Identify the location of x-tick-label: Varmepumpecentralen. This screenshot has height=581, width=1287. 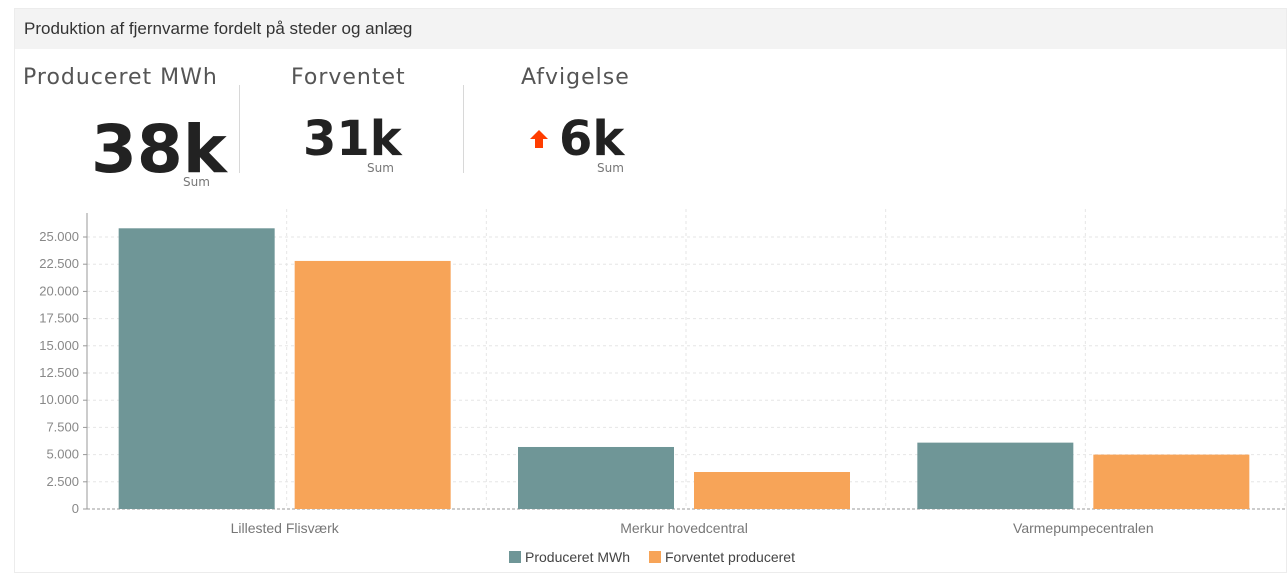
(1083, 528).